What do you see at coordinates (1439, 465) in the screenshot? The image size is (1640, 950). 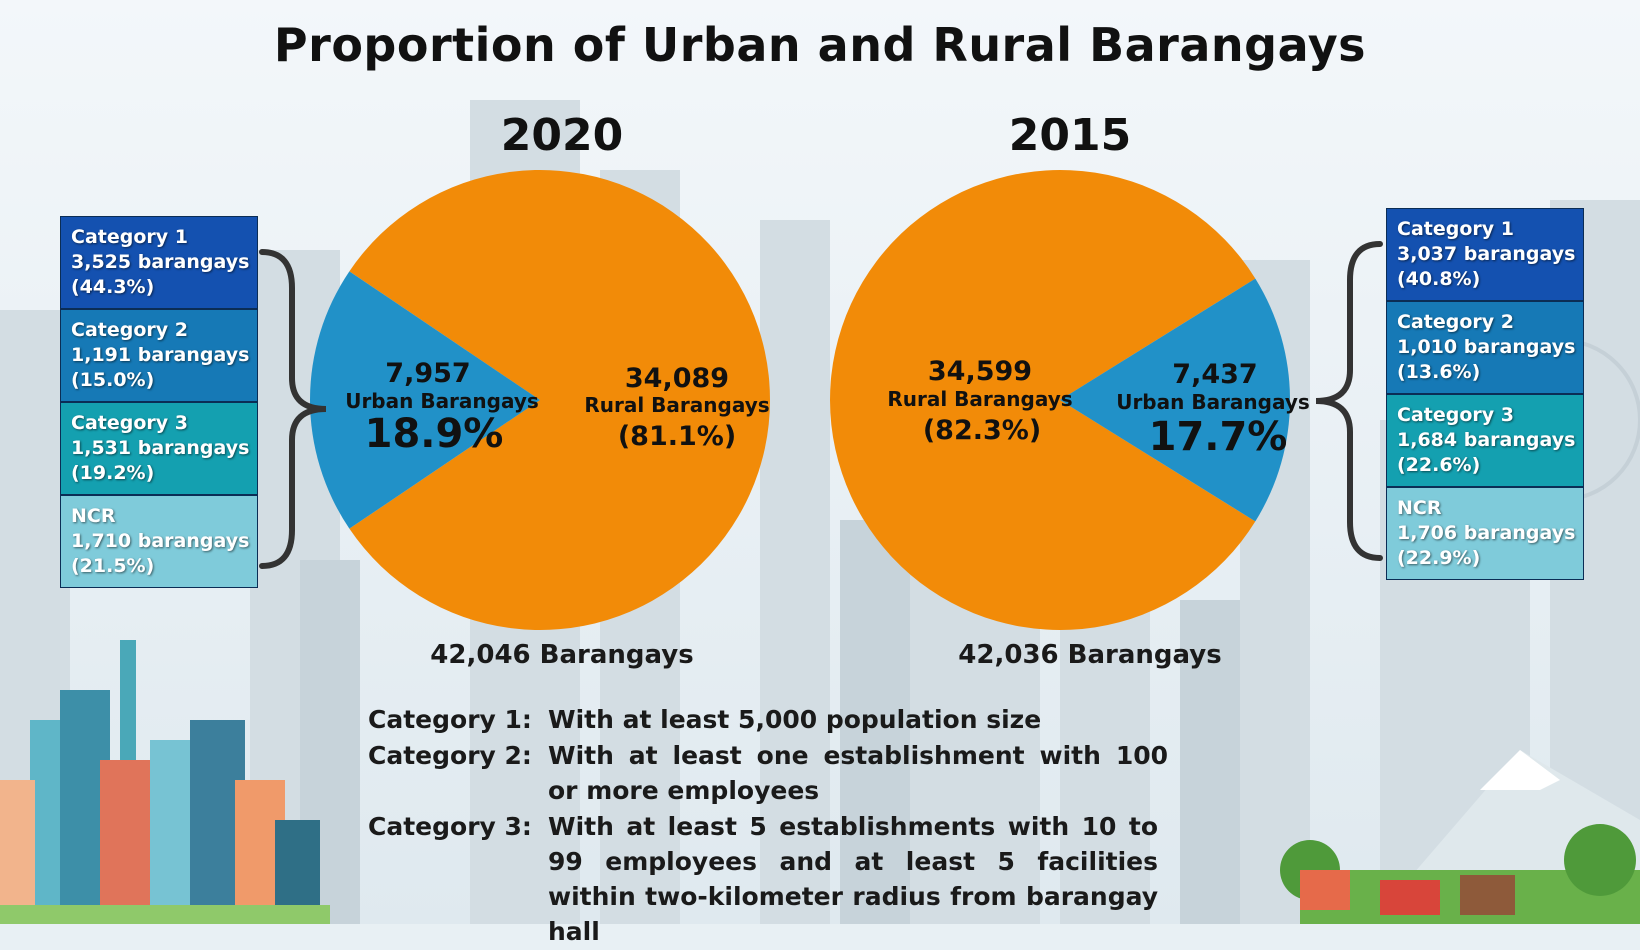 I see `category-percent: (22.6%)` at bounding box center [1439, 465].